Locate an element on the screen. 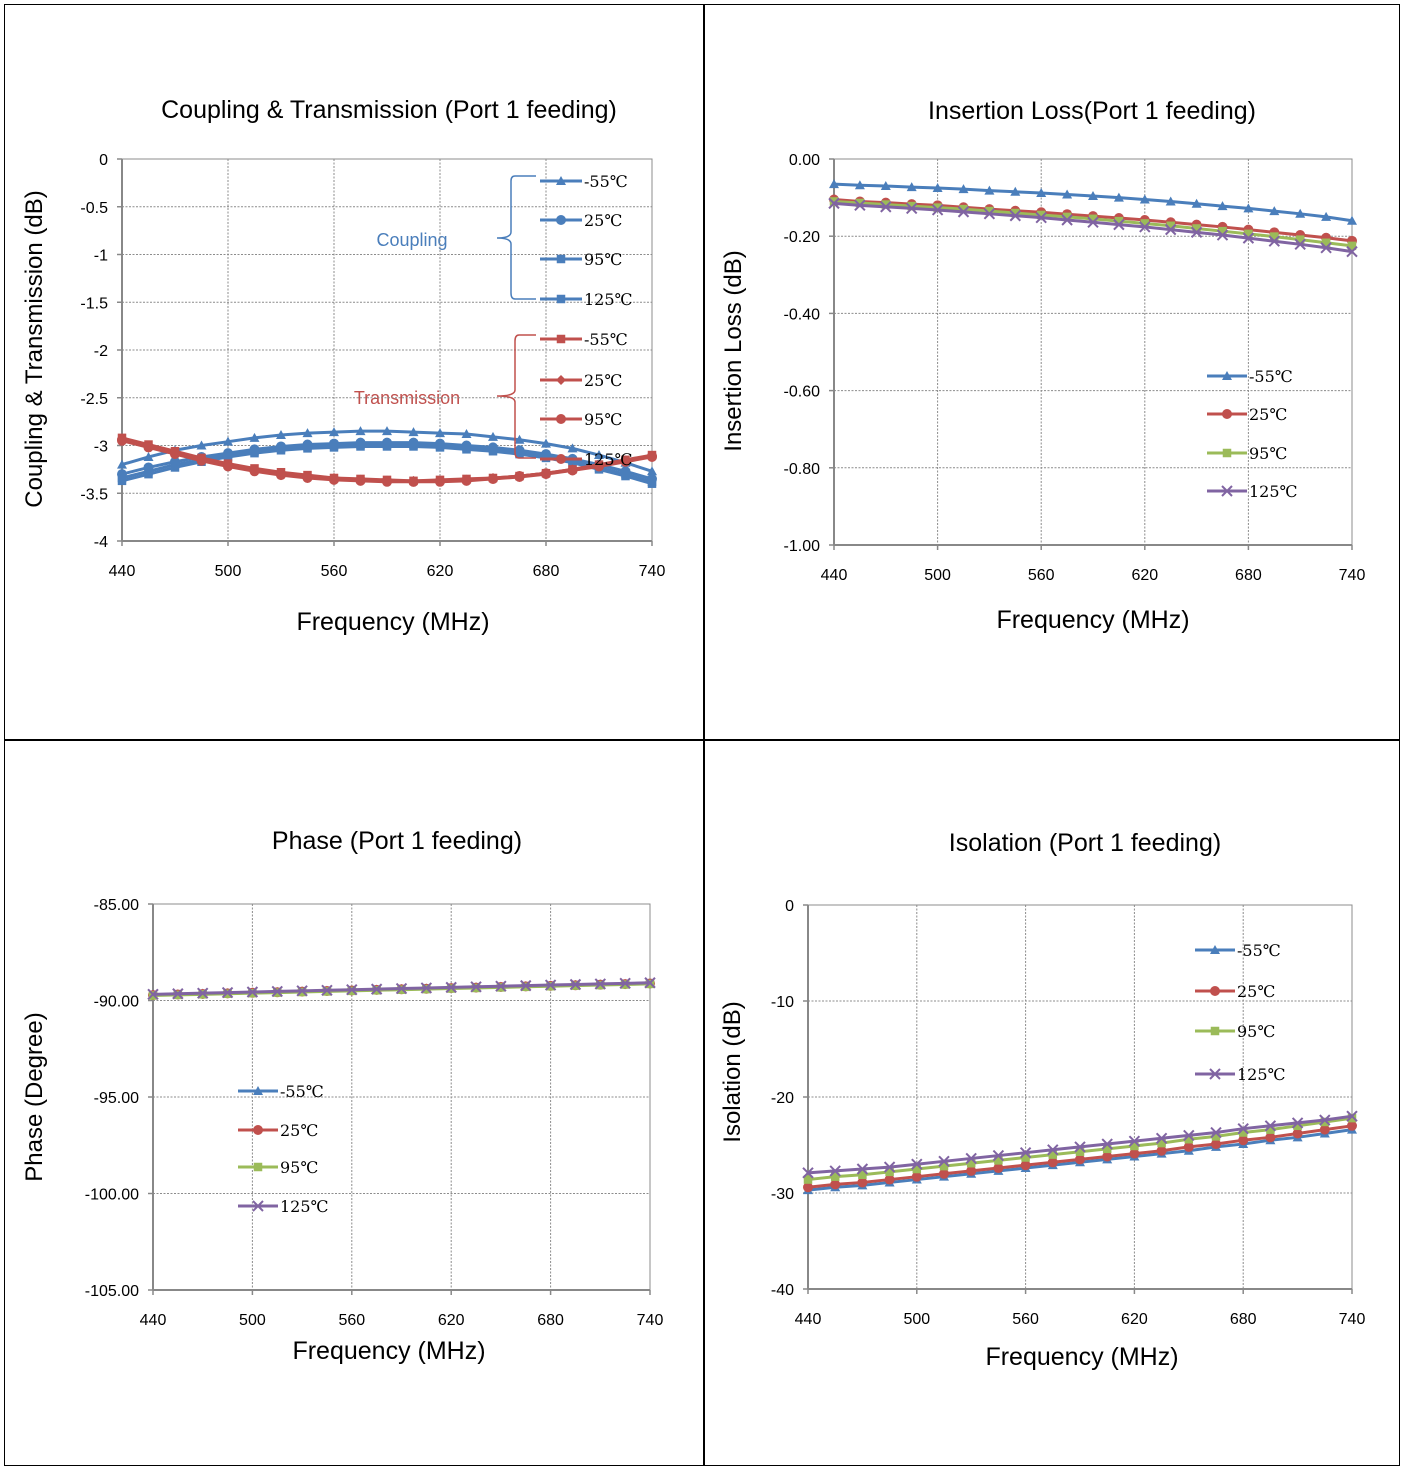 The image size is (1403, 1468). y-tick-label: -3 is located at coordinates (101, 447).